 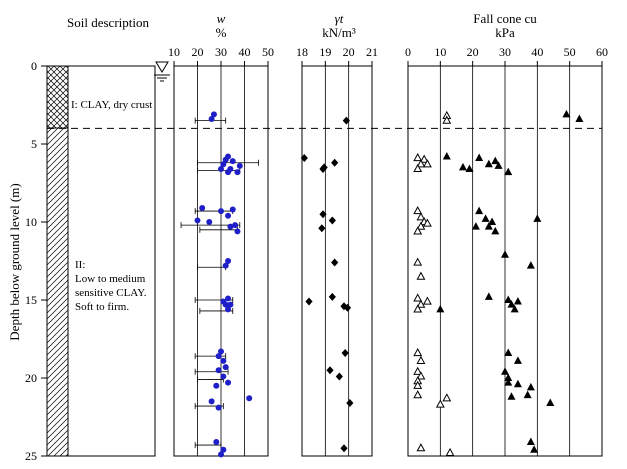 What do you see at coordinates (537, 52) in the screenshot?
I see `cu-tick-label: 40` at bounding box center [537, 52].